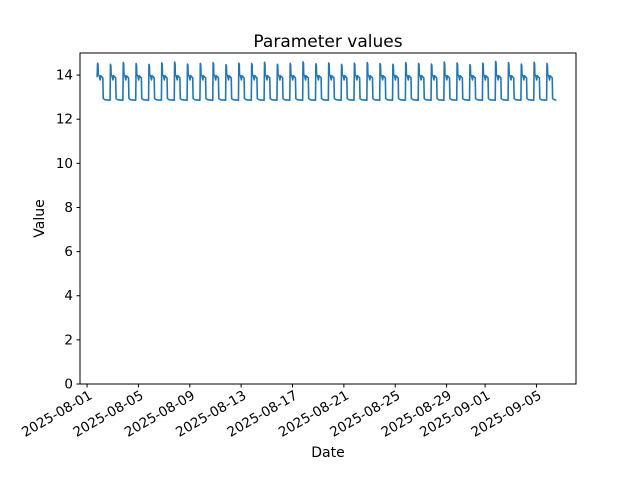 Image resolution: width=640 pixels, height=480 pixels. What do you see at coordinates (40, 218) in the screenshot?
I see `y-axis-label: Value` at bounding box center [40, 218].